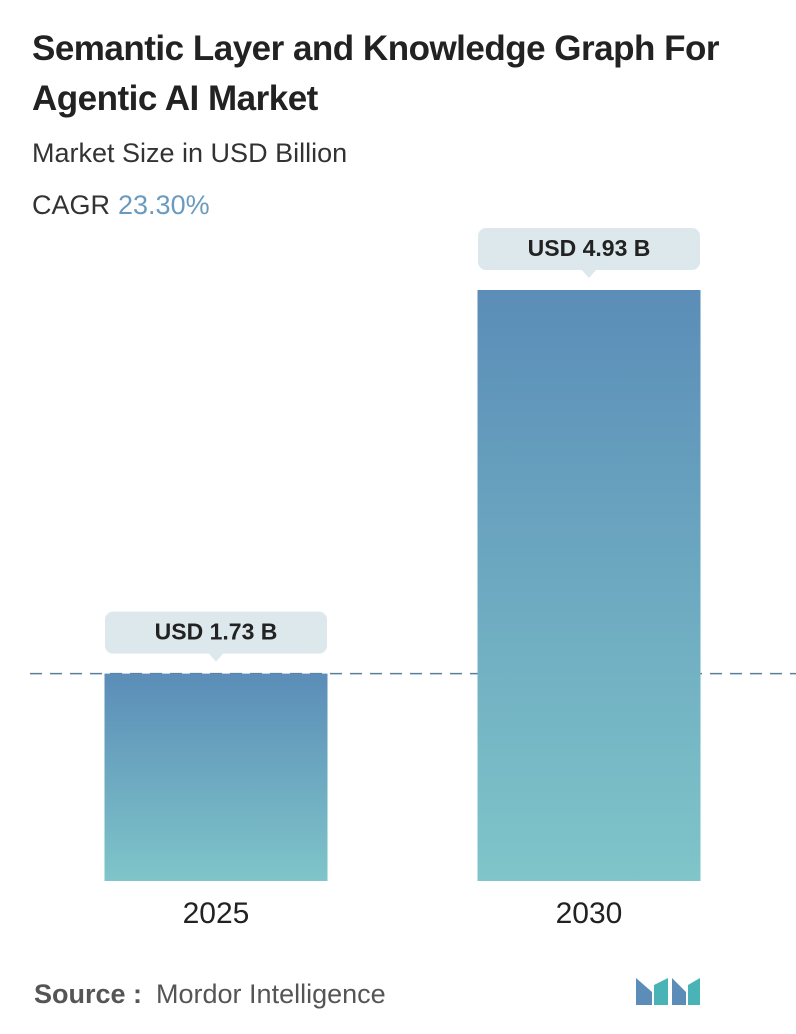 This screenshot has height=1034, width=796. What do you see at coordinates (216, 913) in the screenshot?
I see `x-tick-label: 2025` at bounding box center [216, 913].